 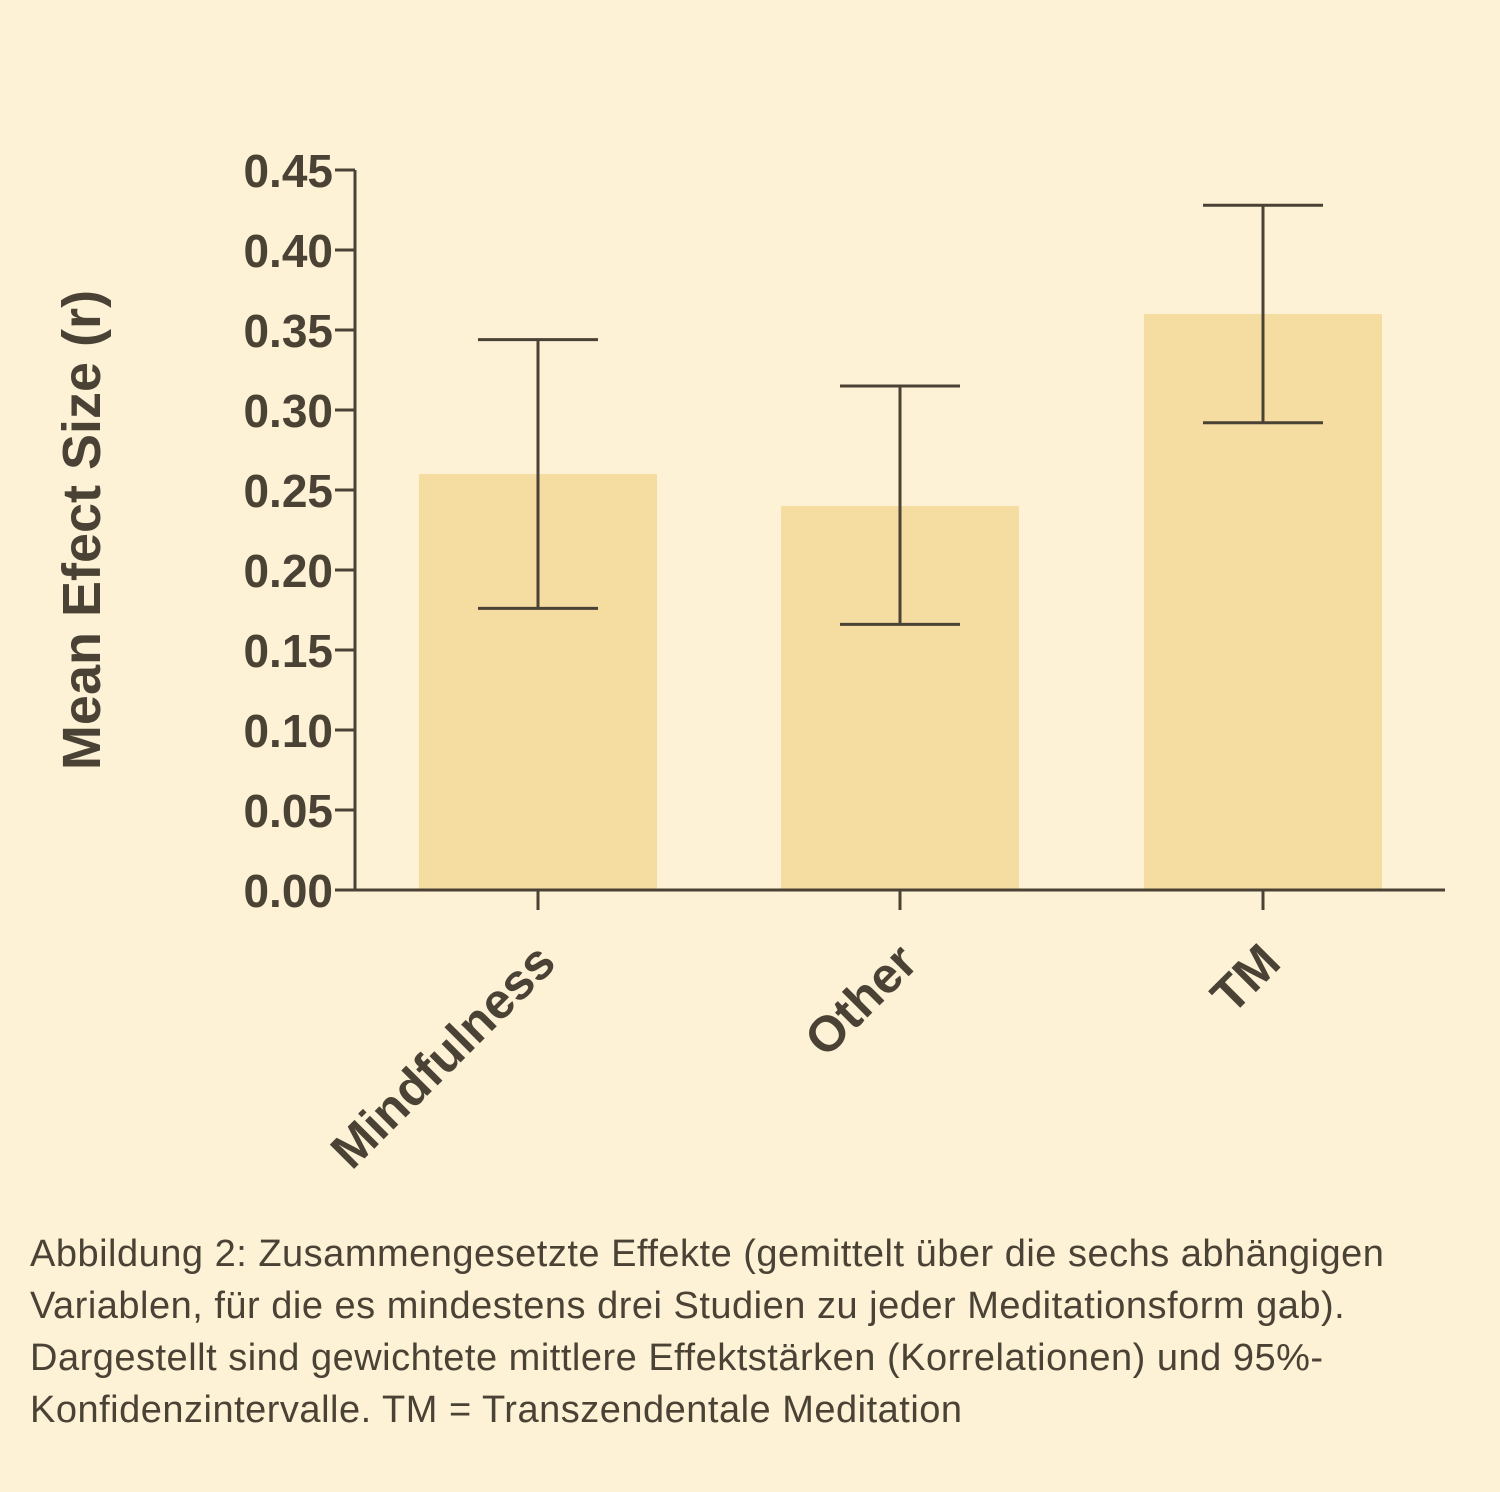 I want to click on y-tick-label: 0.20, so click(x=288, y=571).